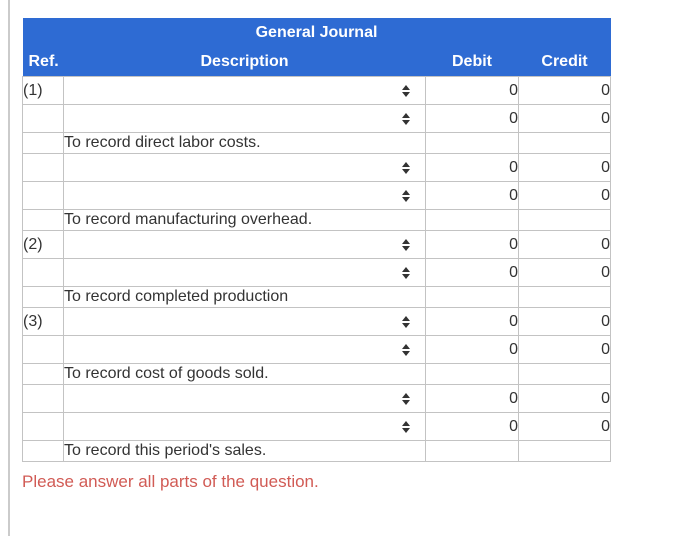 The image size is (696, 536). I want to click on table-title-row: General Journal, so click(316, 33).